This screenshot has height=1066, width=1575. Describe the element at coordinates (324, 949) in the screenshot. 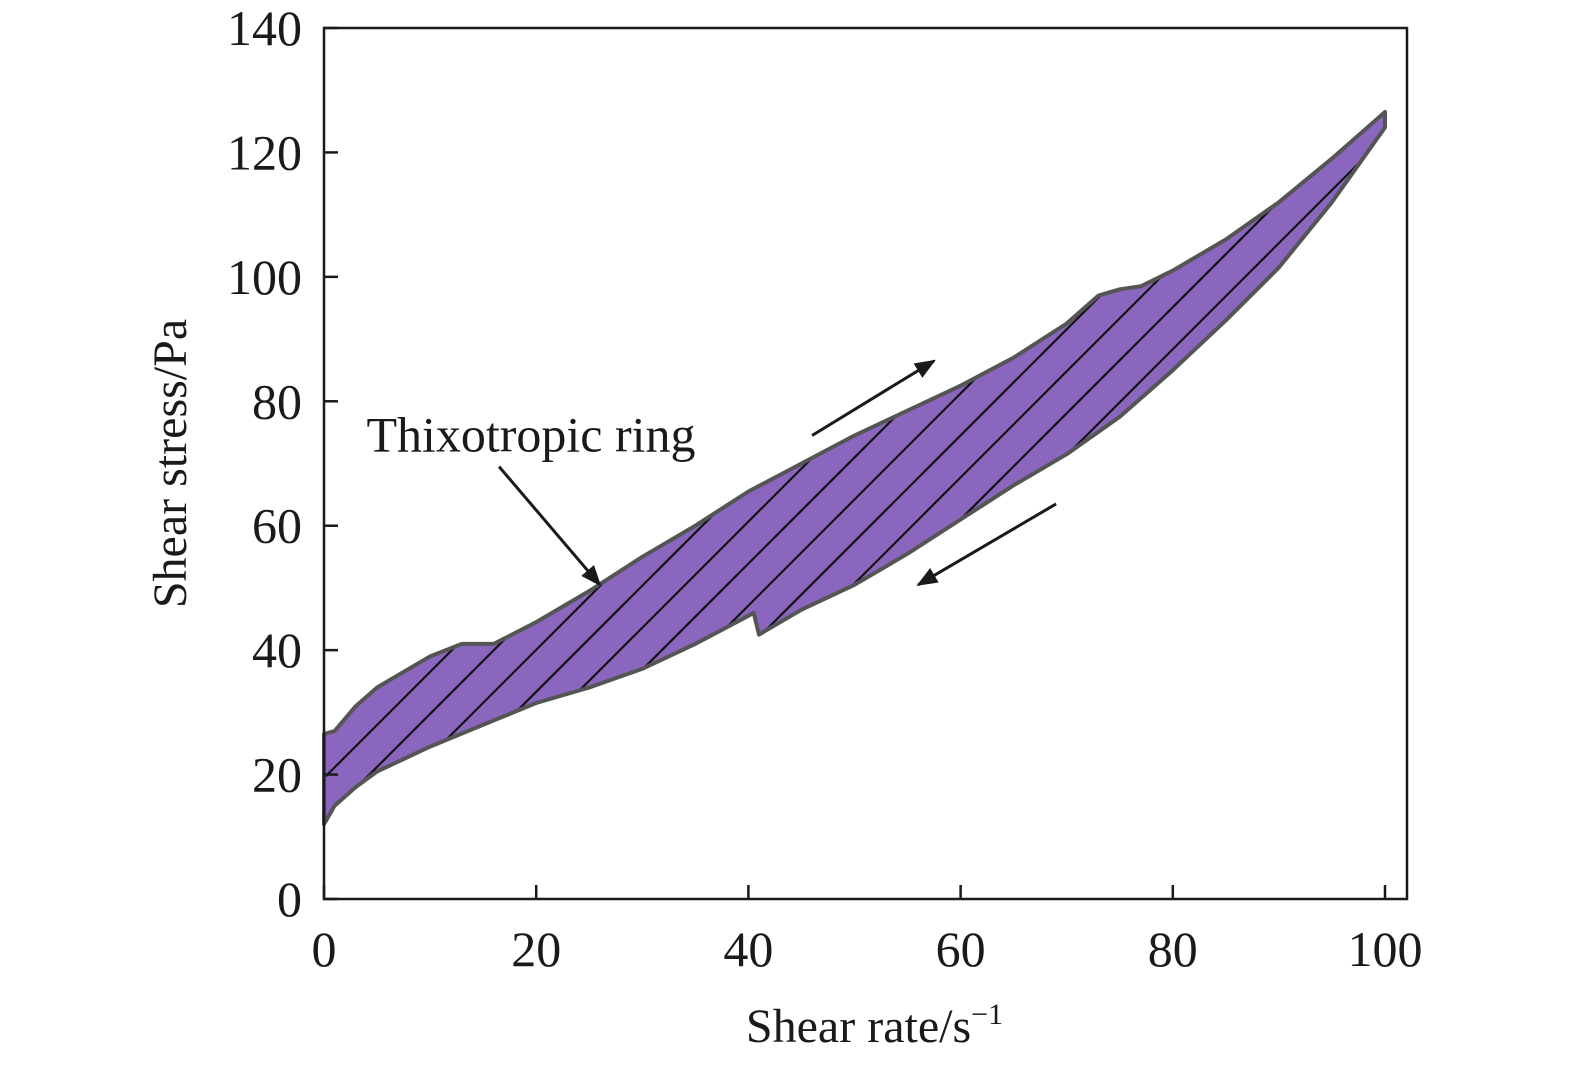

I see `x-tick-label: 0` at that location.